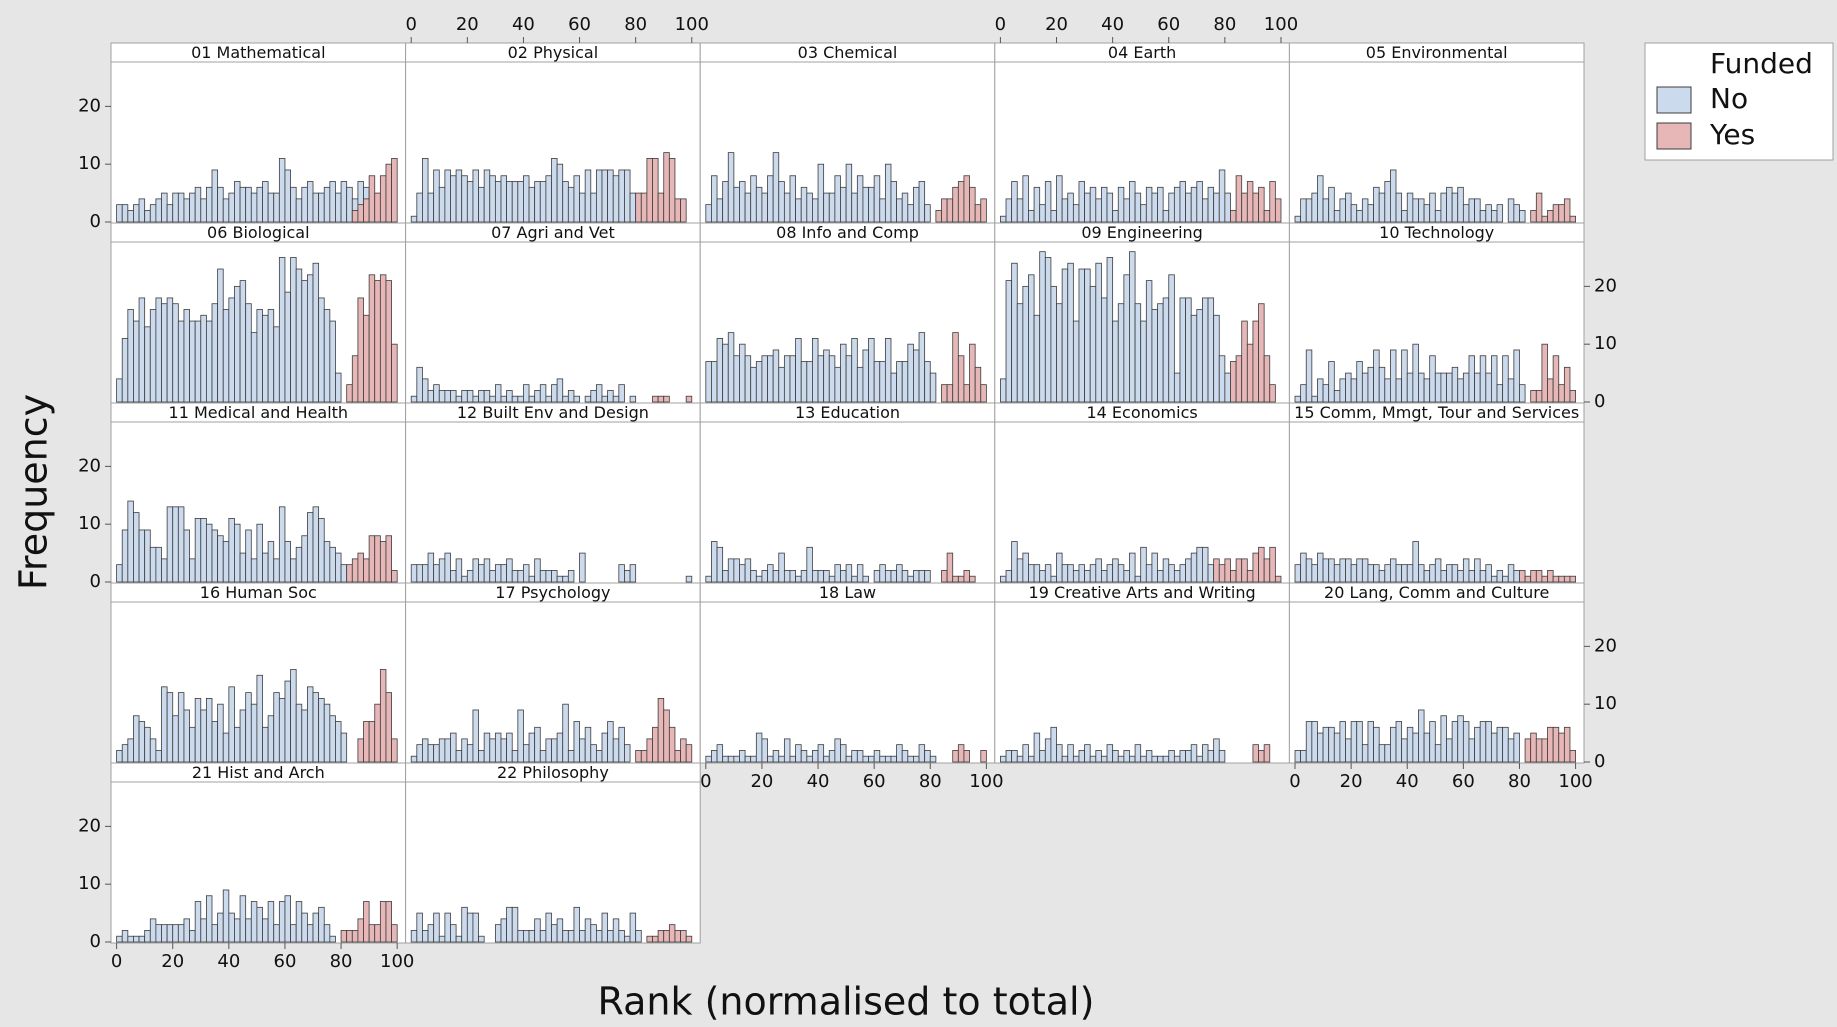 The image size is (1837, 1027). Describe the element at coordinates (1519, 781) in the screenshot. I see `x-tick-label: 80` at that location.